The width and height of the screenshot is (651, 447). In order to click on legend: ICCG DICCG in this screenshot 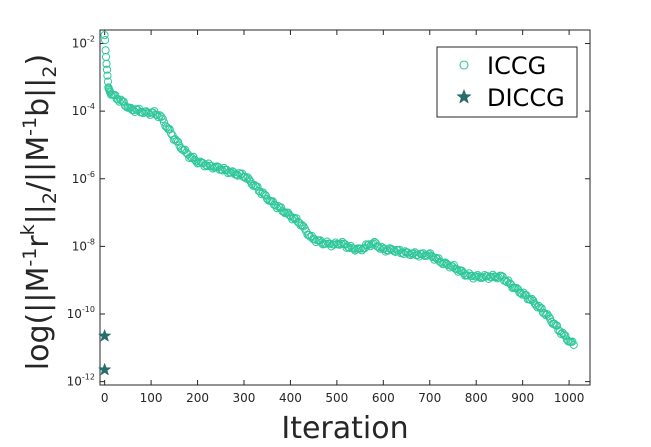, I will do `click(507, 82)`.